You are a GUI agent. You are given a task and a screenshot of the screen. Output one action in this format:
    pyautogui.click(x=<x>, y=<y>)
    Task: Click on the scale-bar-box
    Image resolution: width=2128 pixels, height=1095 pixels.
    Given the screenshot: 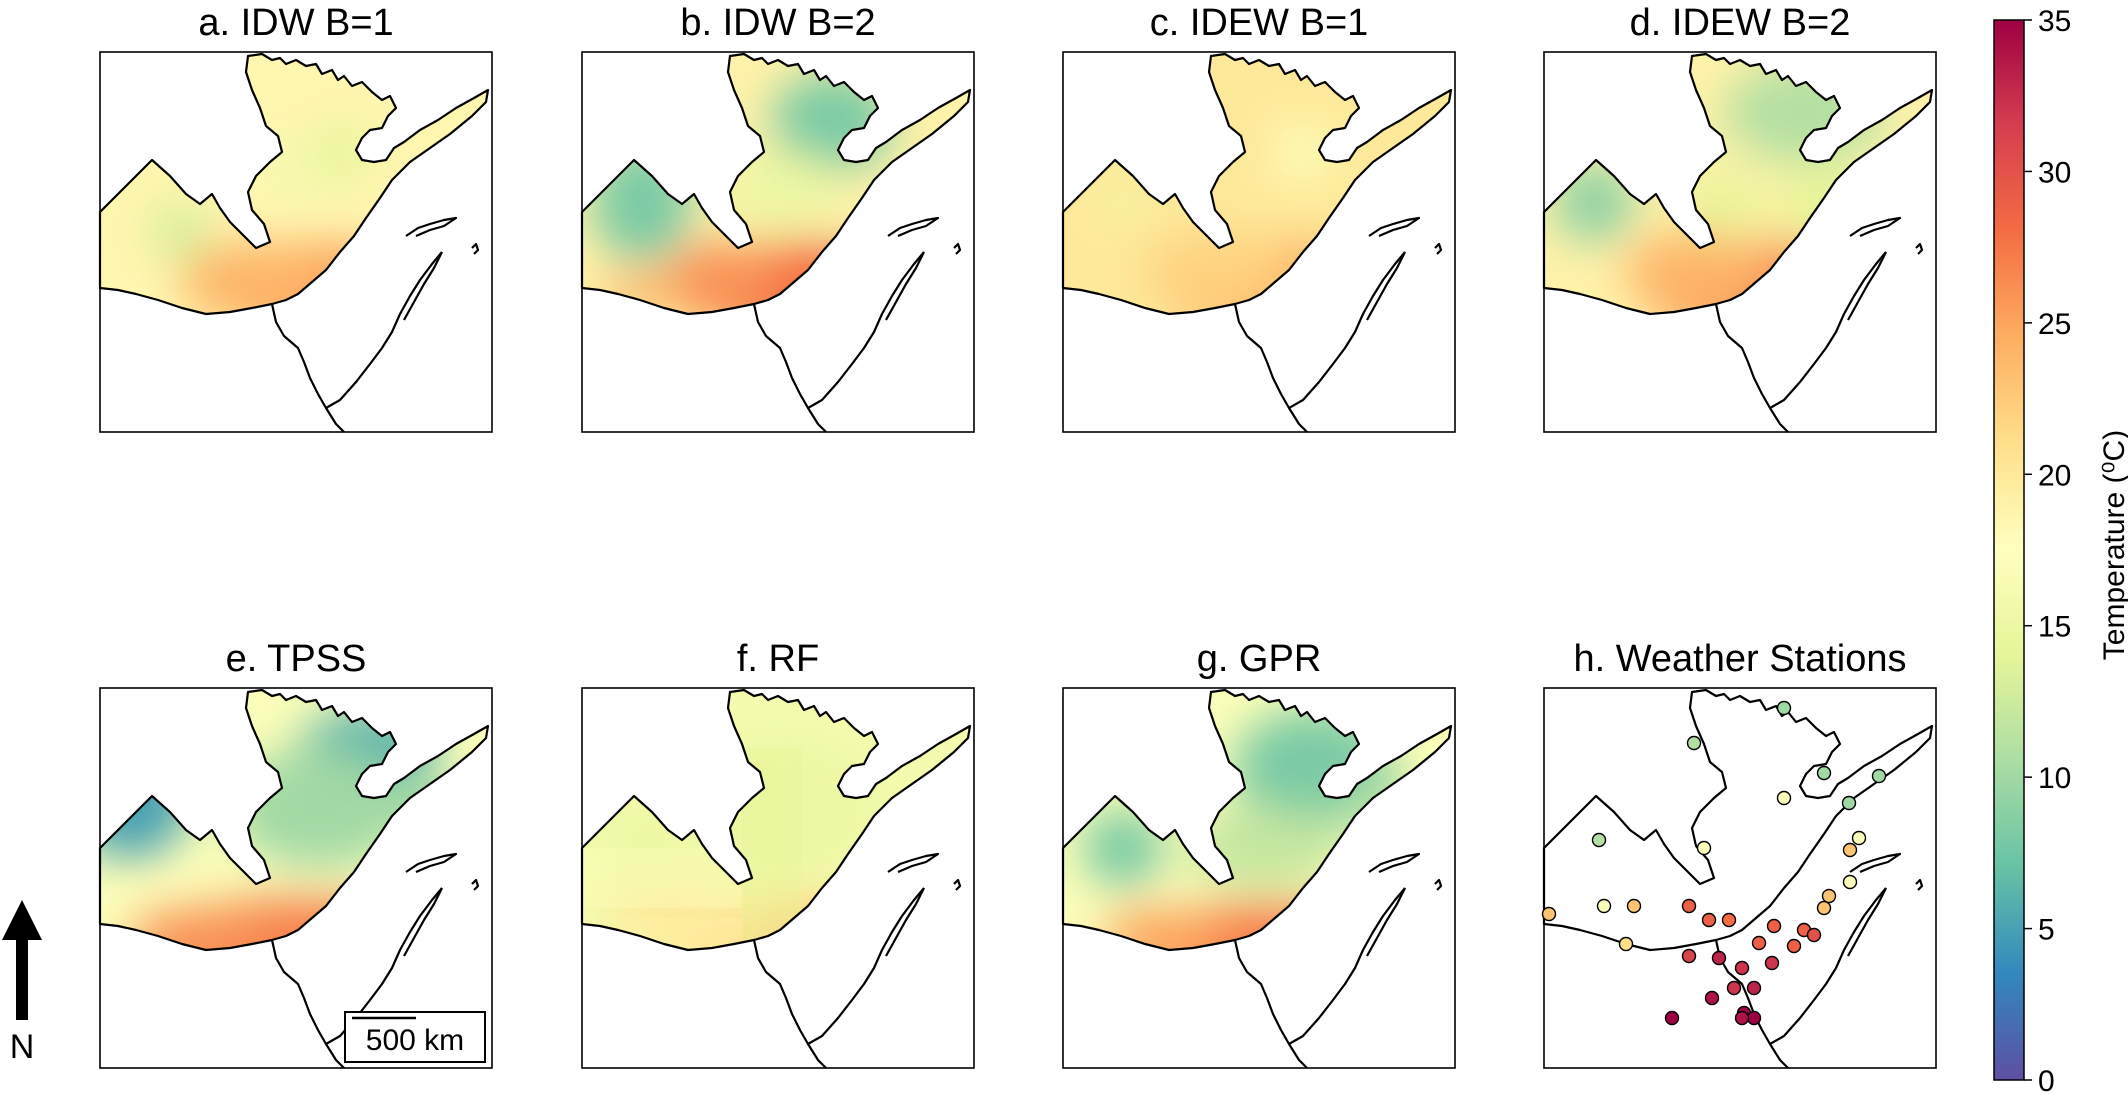 What is the action you would take?
    pyautogui.click(x=415, y=1037)
    